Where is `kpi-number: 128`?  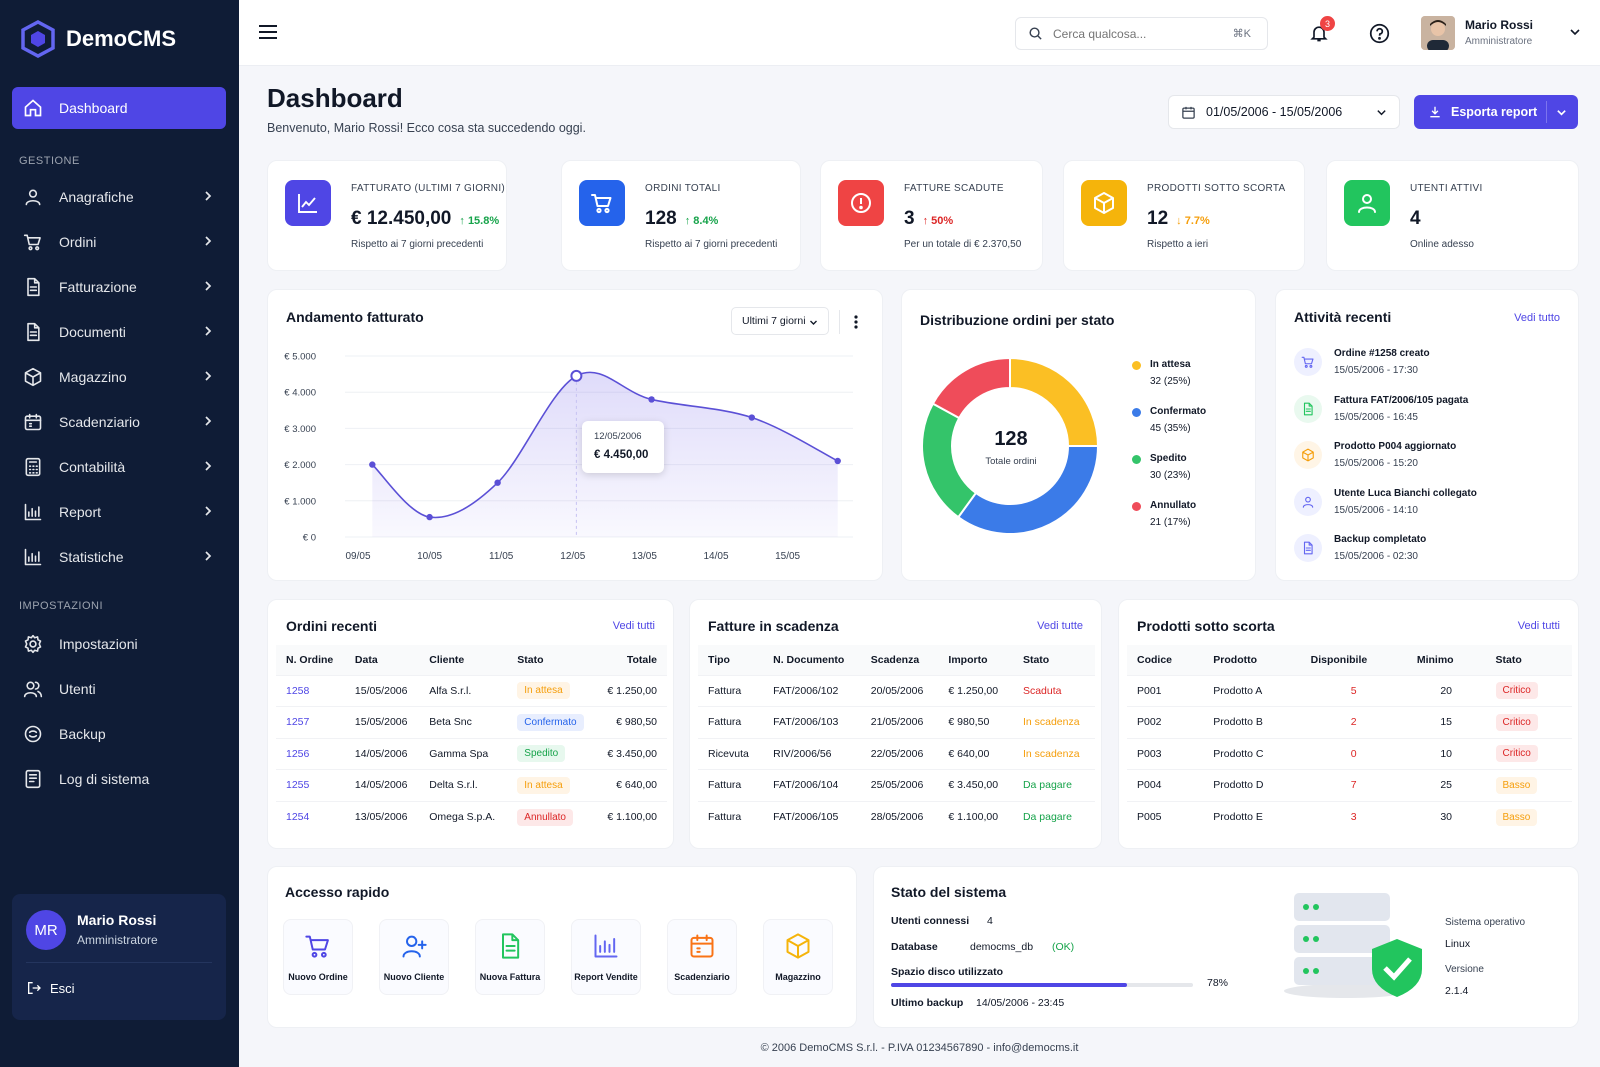 kpi-number: 128 is located at coordinates (661, 218).